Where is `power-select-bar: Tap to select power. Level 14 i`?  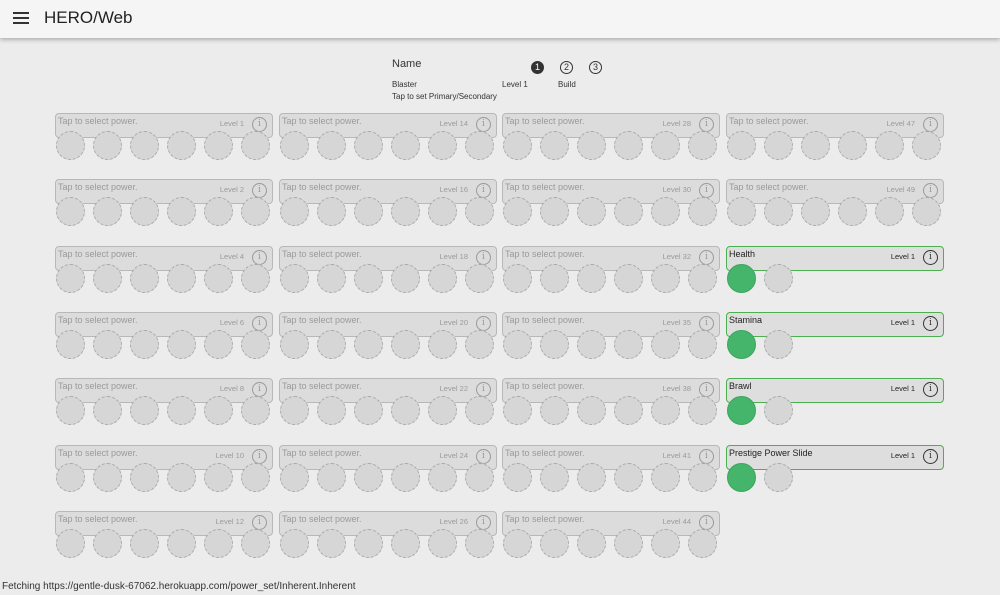
power-select-bar: Tap to select power. Level 14 i is located at coordinates (388, 125).